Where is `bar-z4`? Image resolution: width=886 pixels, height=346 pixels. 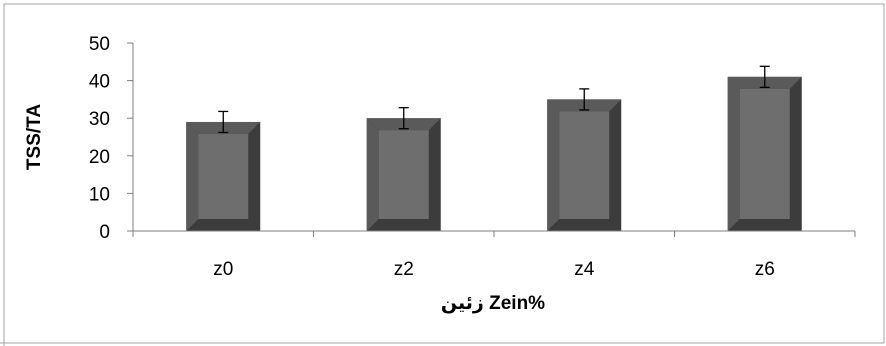
bar-z4 is located at coordinates (584, 165).